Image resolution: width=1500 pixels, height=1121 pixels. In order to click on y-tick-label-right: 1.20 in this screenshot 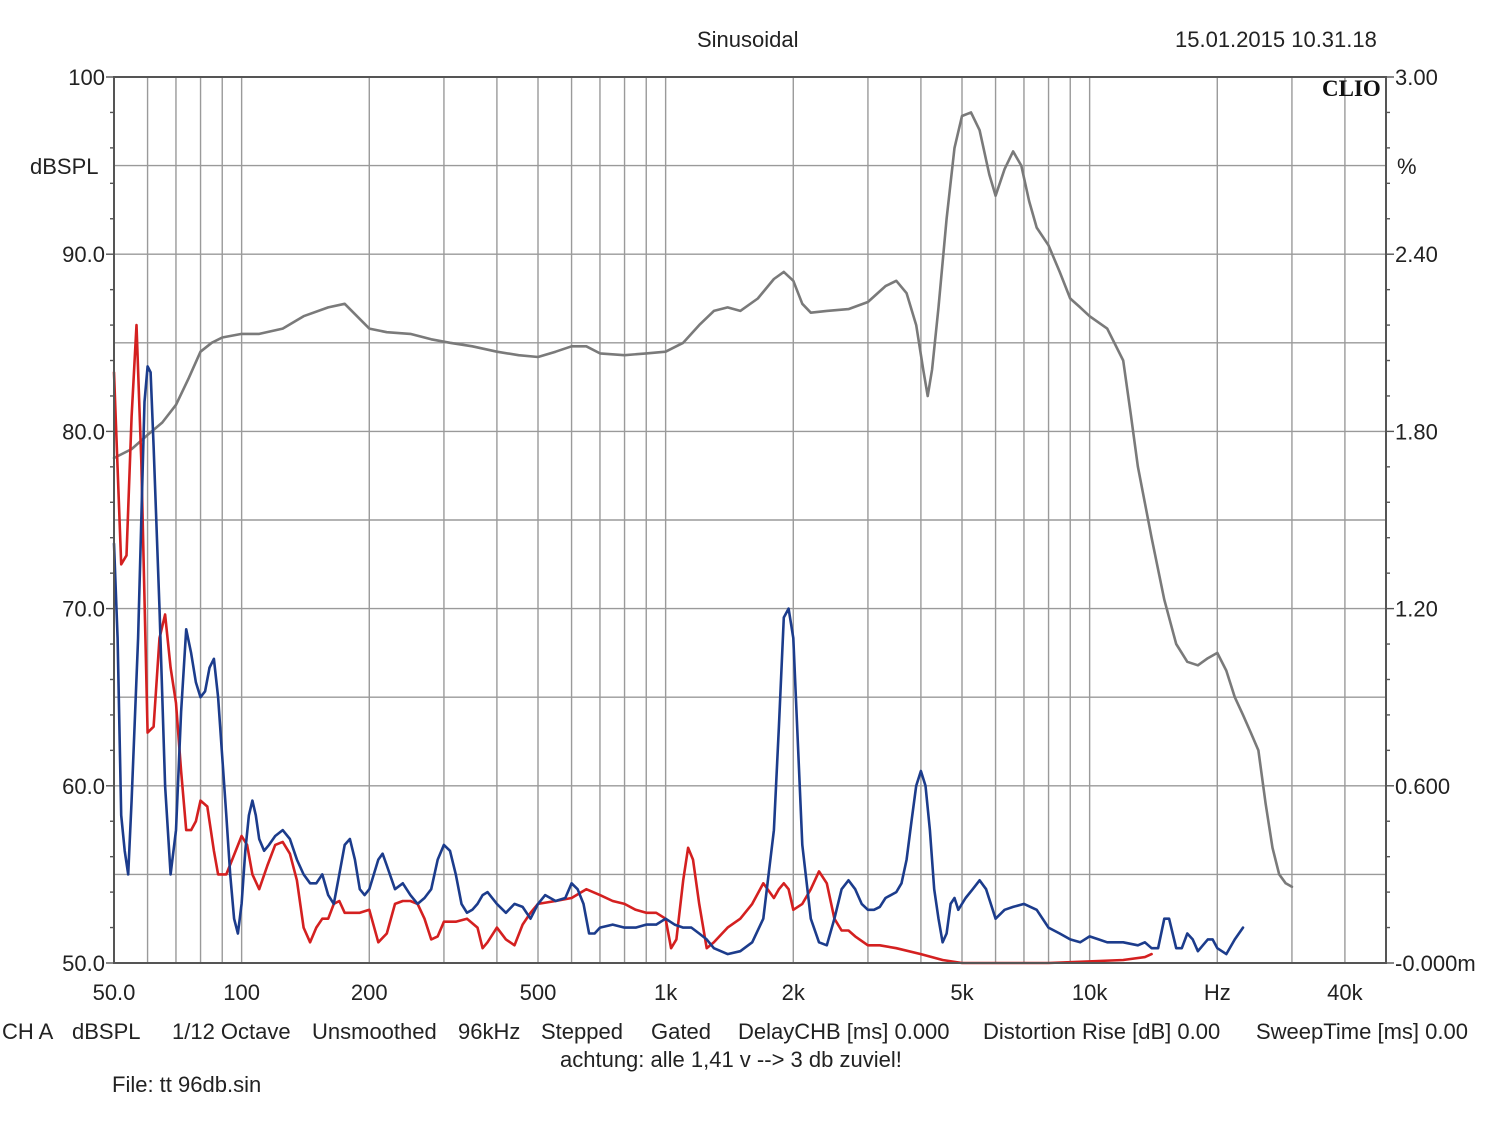, I will do `click(1416, 609)`.